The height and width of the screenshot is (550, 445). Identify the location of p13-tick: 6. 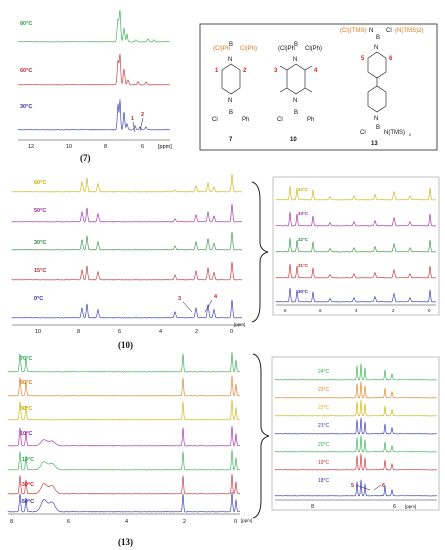
(68, 522).